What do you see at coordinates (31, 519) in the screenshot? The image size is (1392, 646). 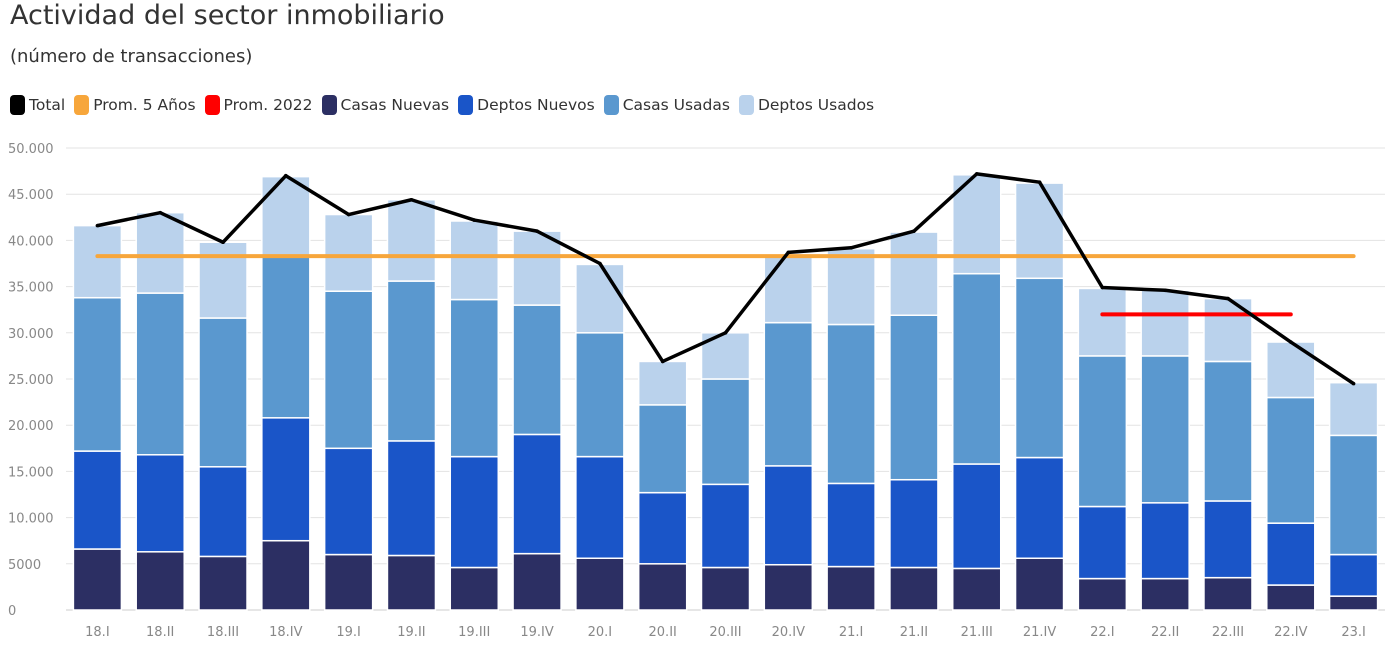 I see `y-tick-label: 10.000` at bounding box center [31, 519].